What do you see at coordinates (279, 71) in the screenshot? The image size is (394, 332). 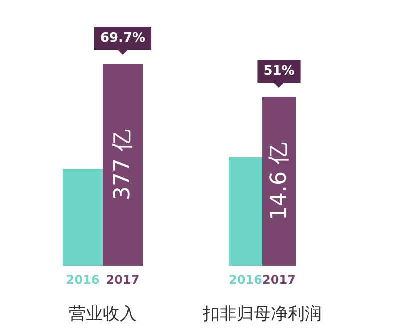 I see `annotation: 51%` at bounding box center [279, 71].